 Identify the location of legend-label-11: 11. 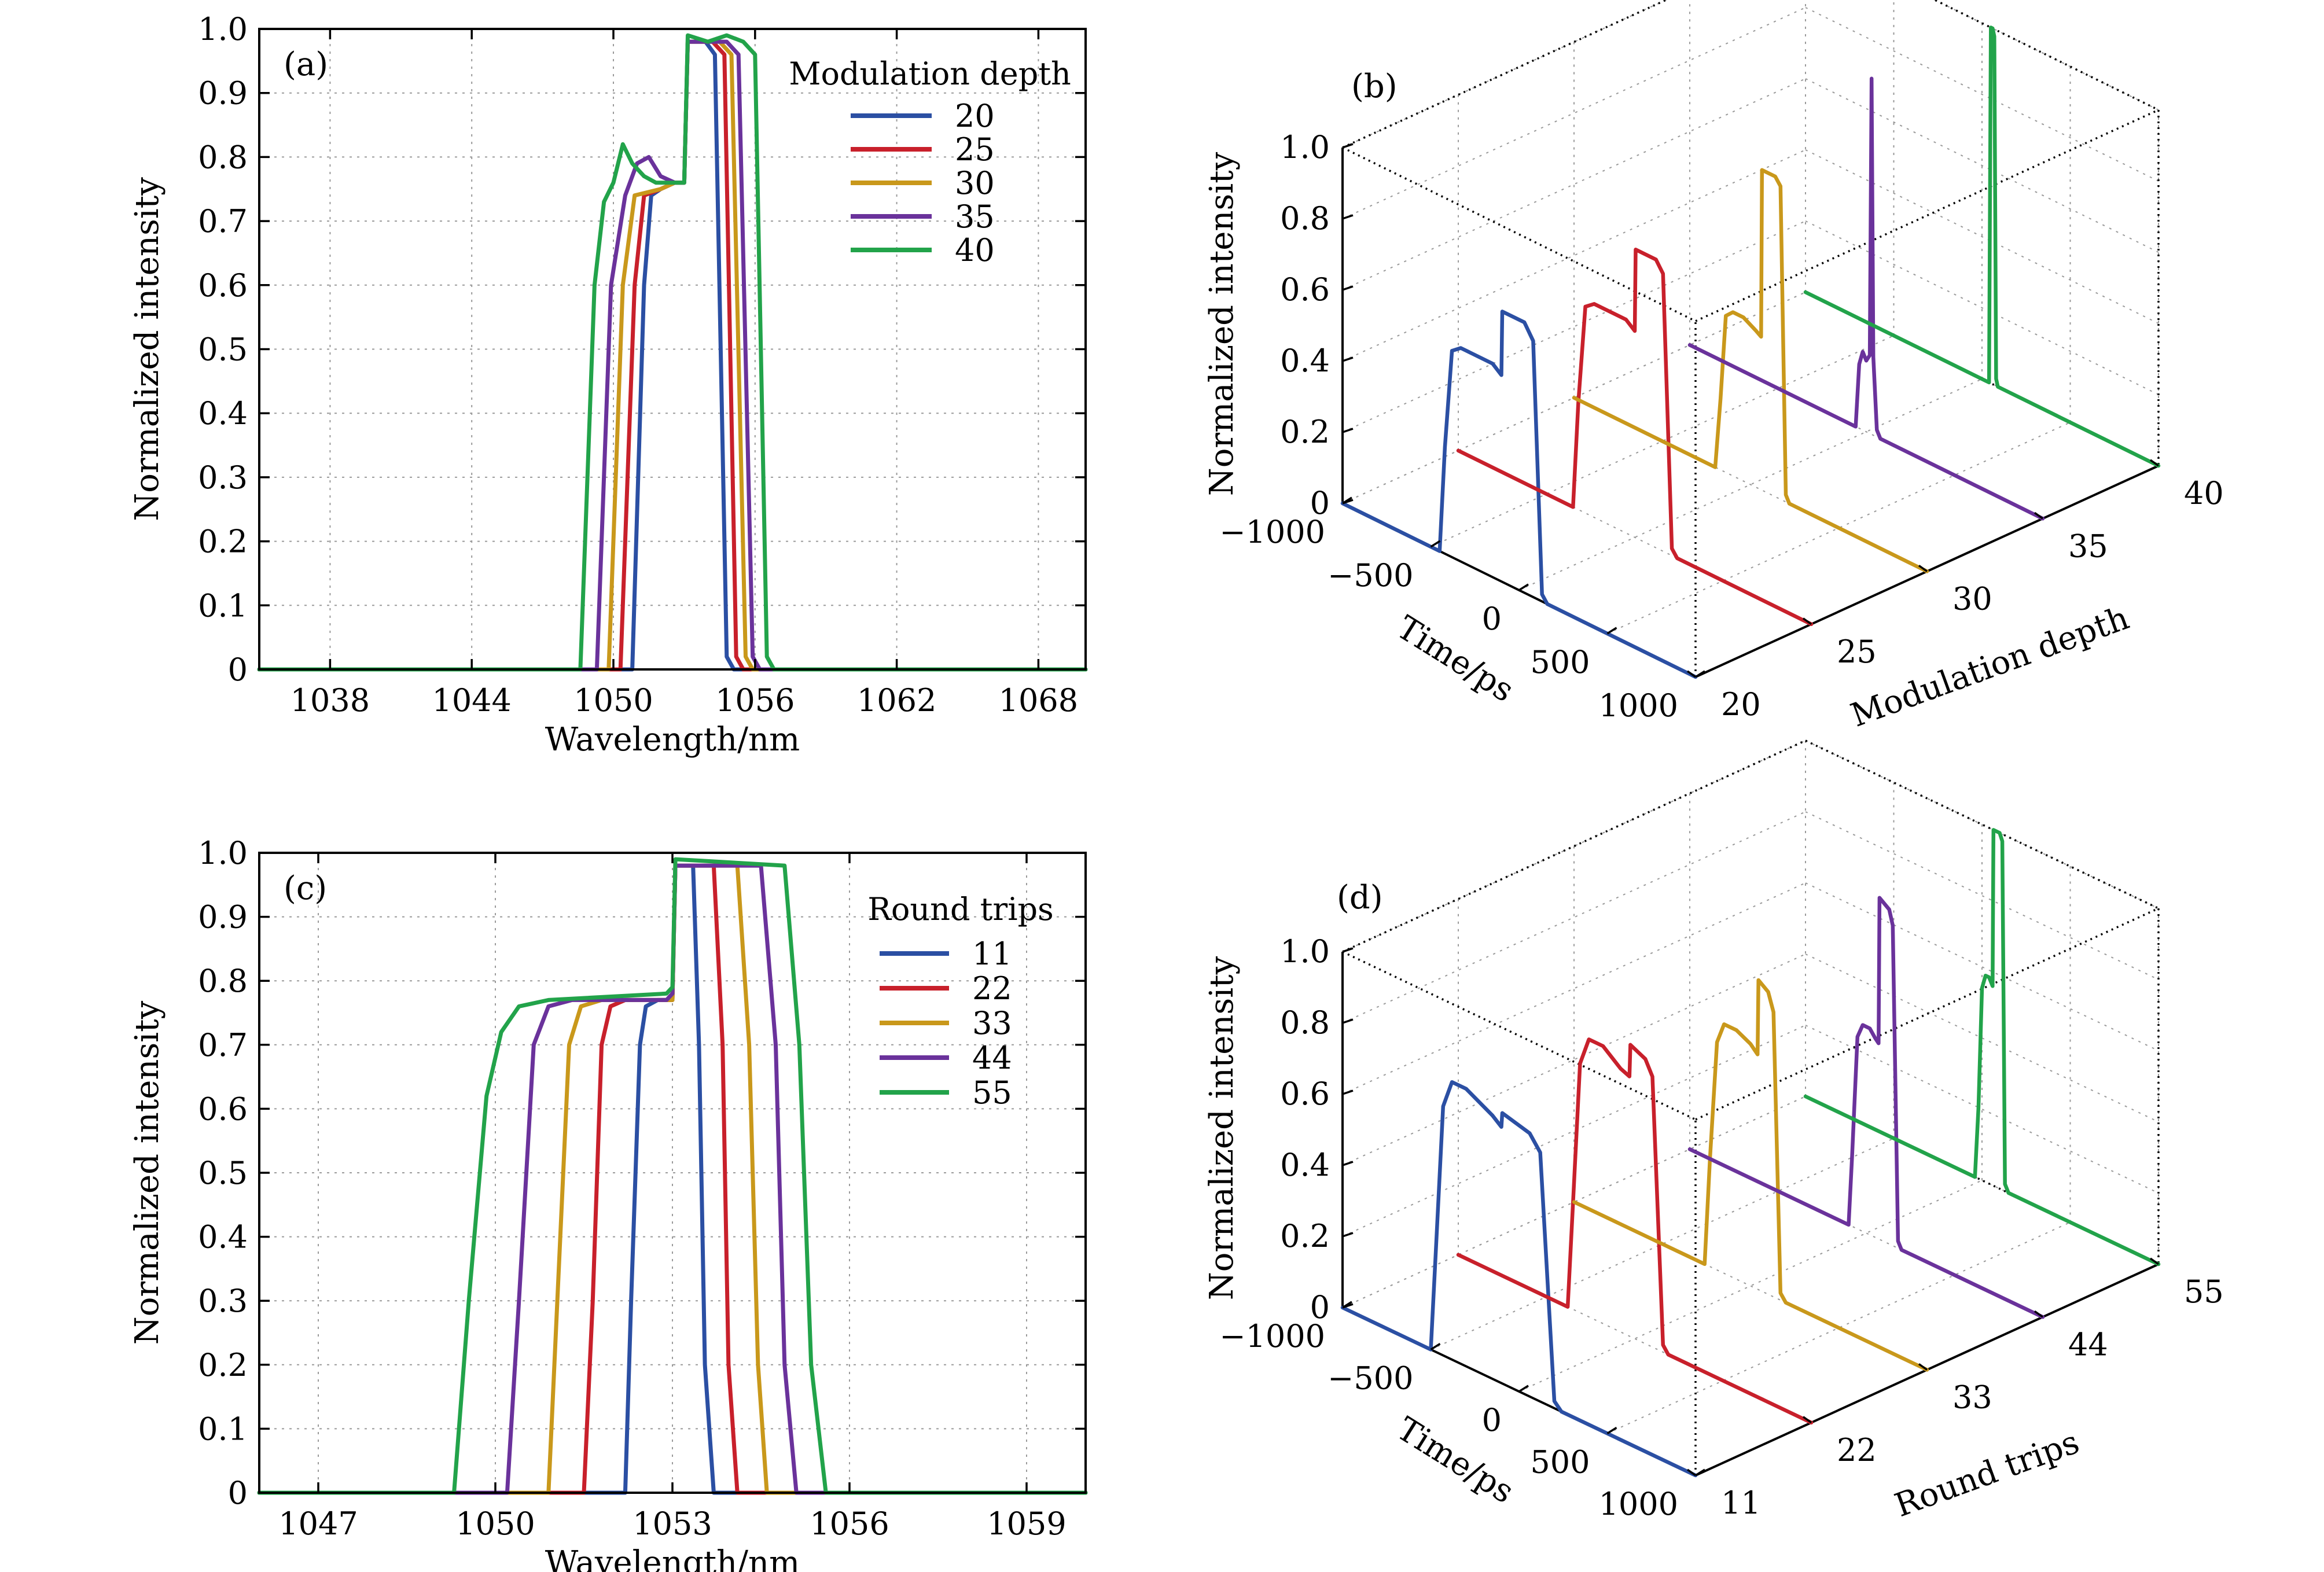
(992, 954).